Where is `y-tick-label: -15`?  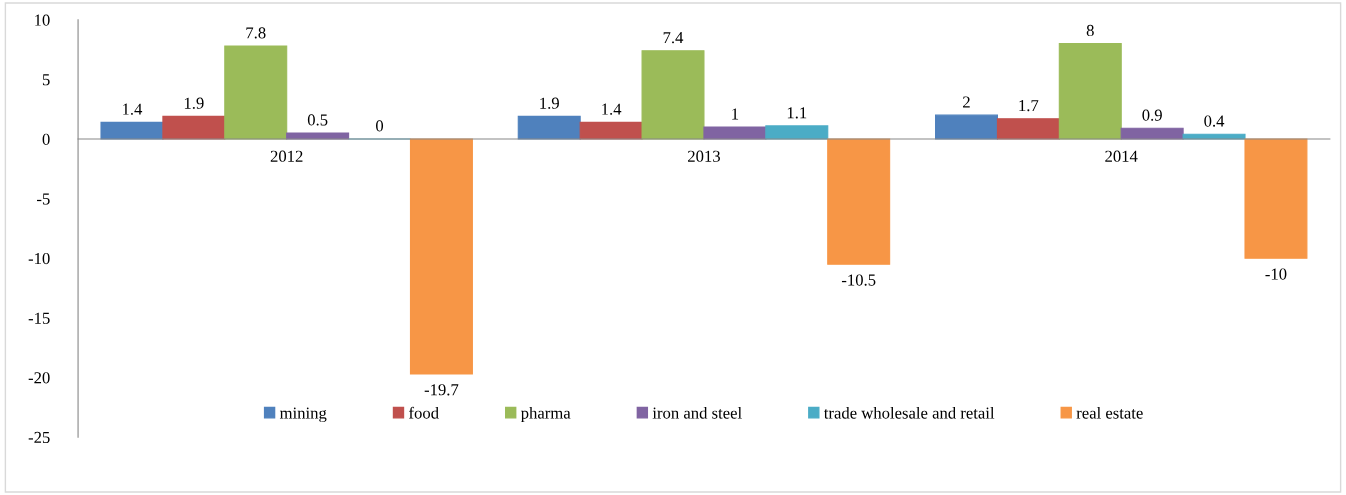
y-tick-label: -15 is located at coordinates (39, 318).